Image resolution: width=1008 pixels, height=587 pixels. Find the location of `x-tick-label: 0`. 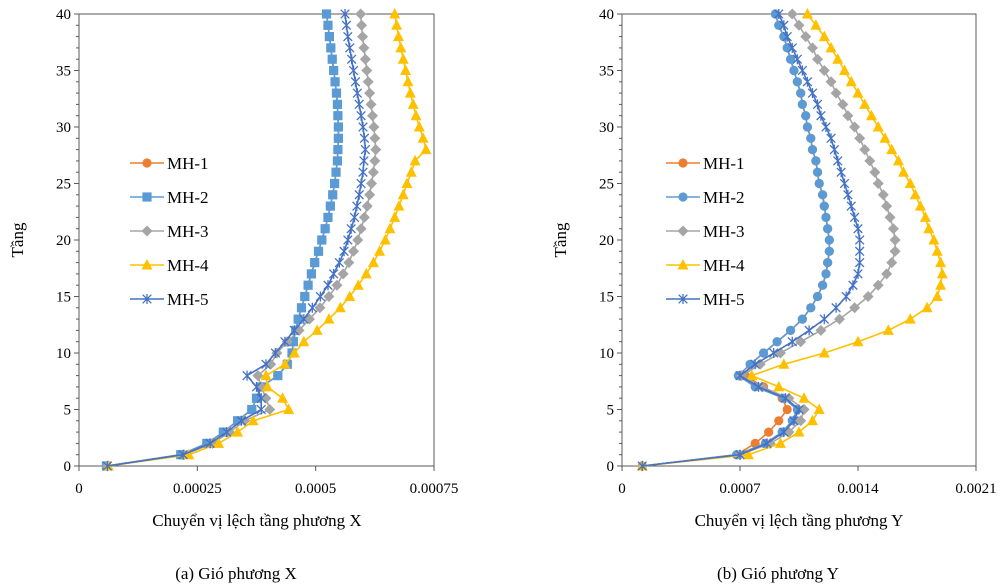

x-tick-label: 0 is located at coordinates (79, 489).